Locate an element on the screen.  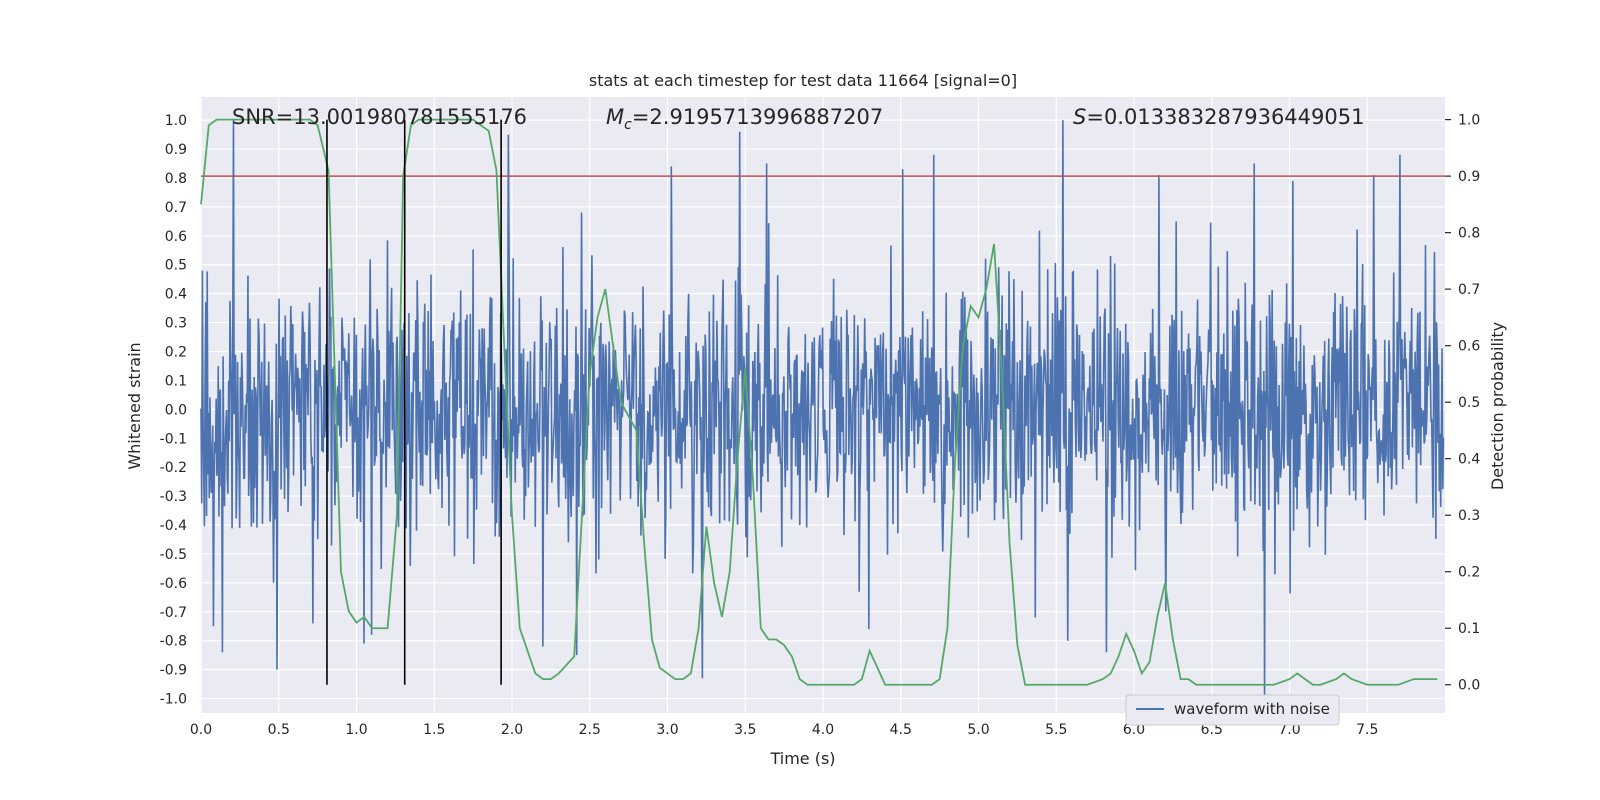
x-tick-label: 0.5 is located at coordinates (279, 730).